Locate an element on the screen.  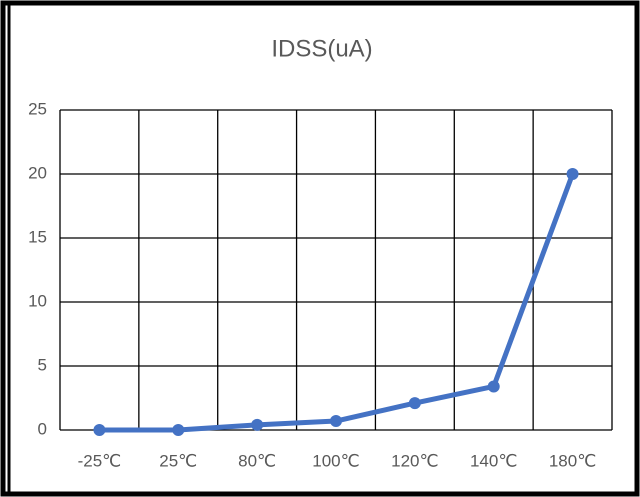
x-tick-label: 180℃ is located at coordinates (572, 460).